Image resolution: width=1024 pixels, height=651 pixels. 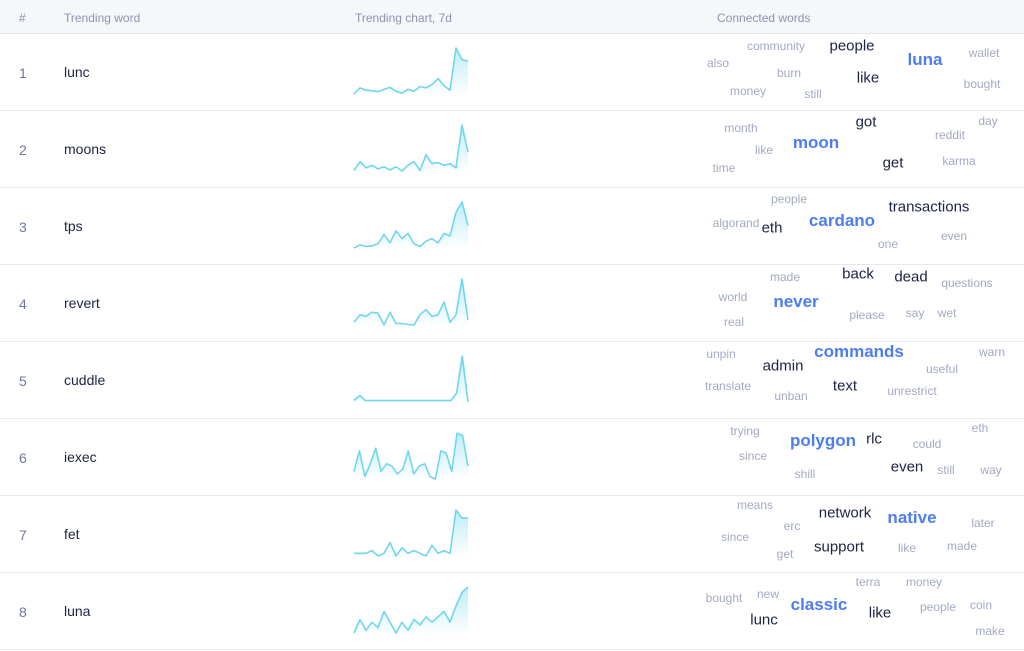 I want to click on connected-word: never, so click(x=796, y=301).